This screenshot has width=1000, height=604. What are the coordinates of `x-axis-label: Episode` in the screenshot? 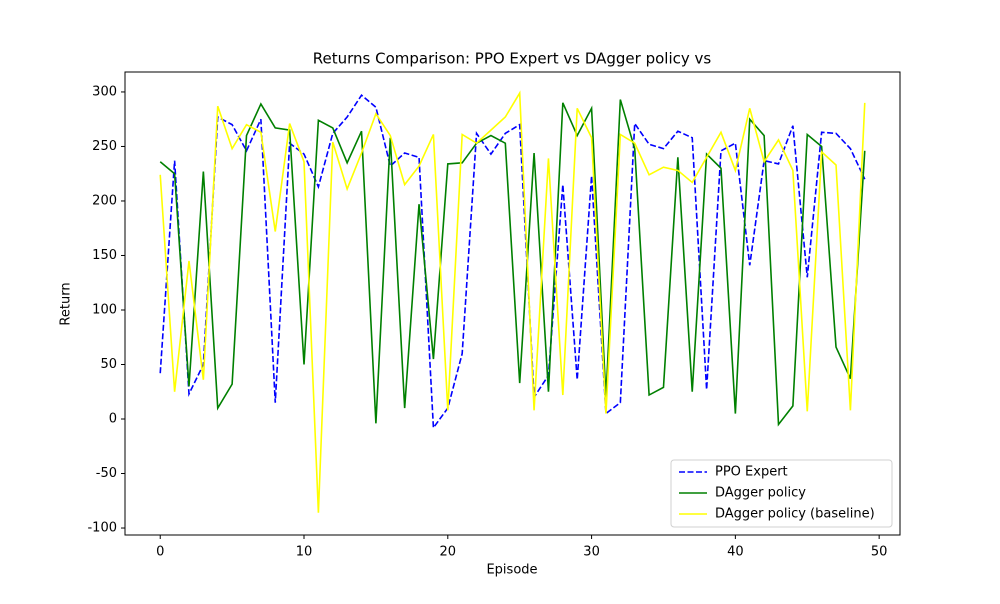 It's located at (511, 570).